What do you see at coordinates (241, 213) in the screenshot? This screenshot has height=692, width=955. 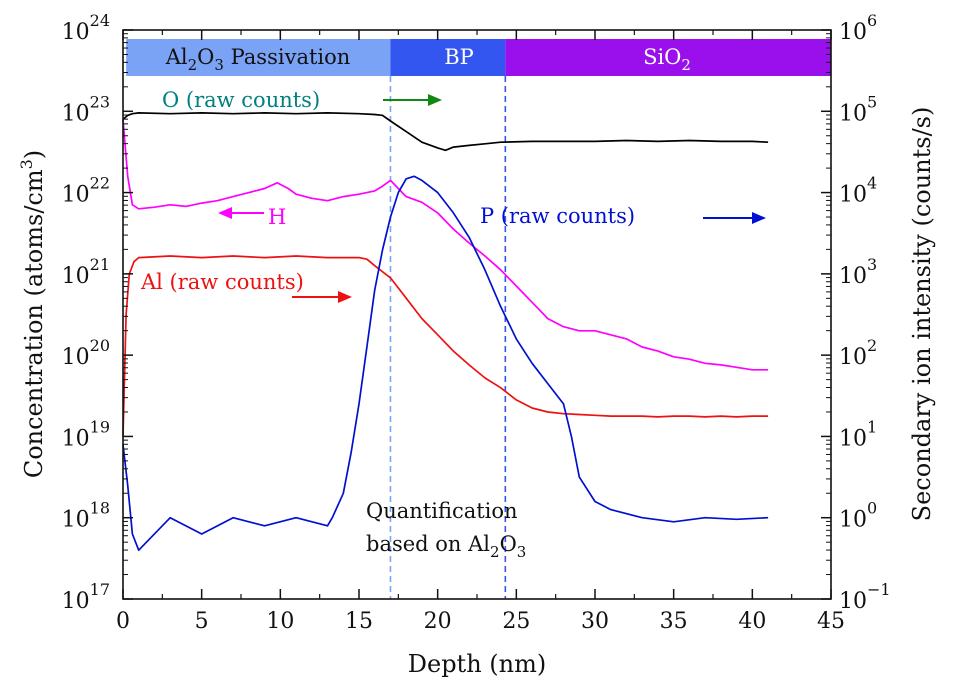 I see `h-arrow` at bounding box center [241, 213].